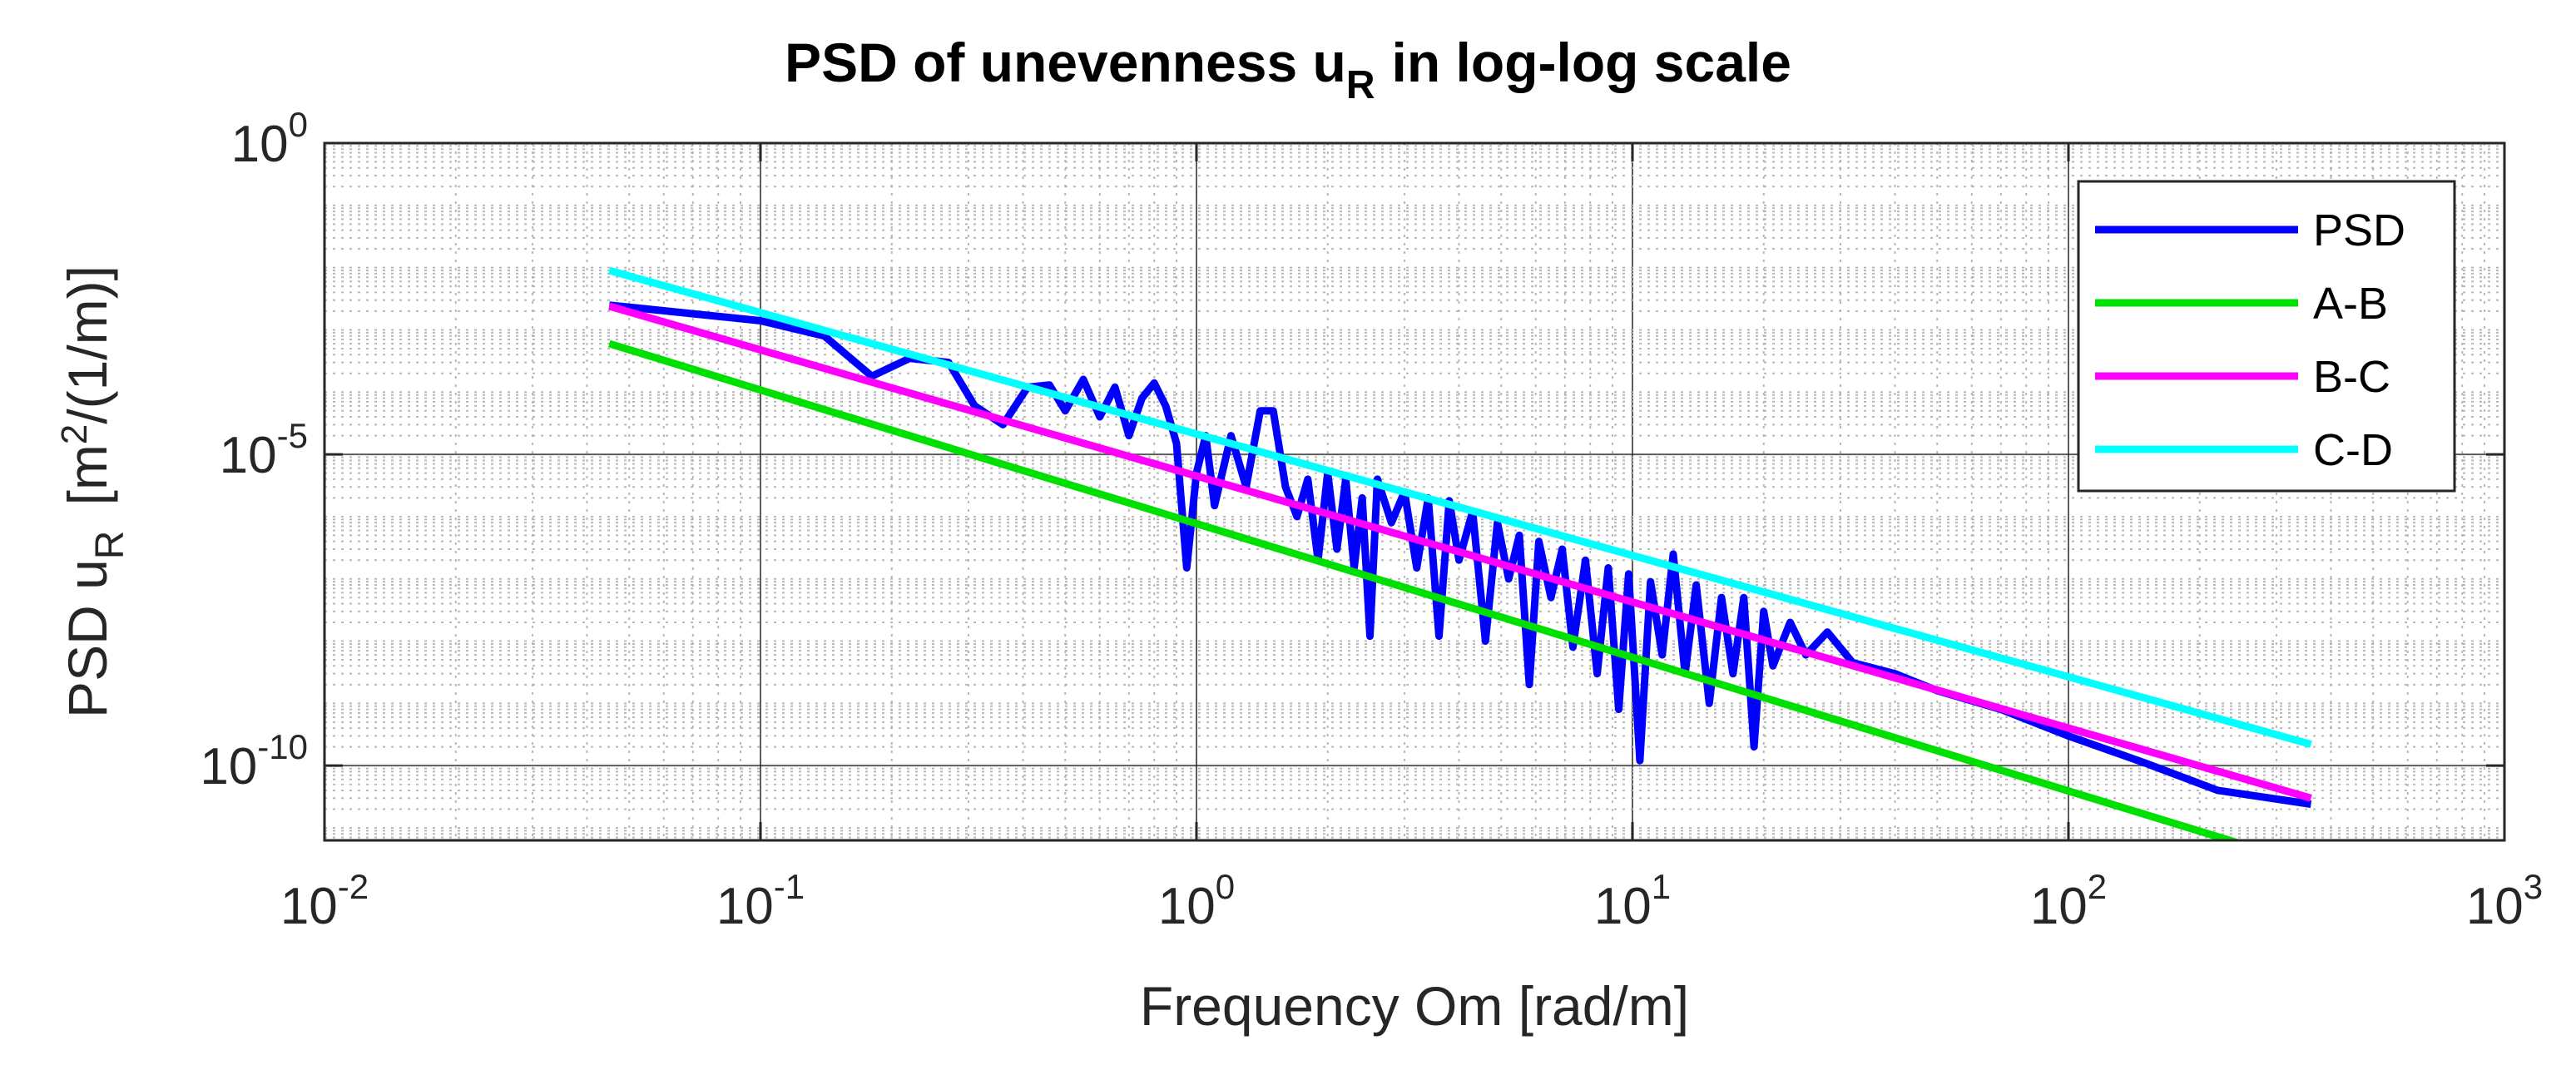  I want to click on x-tick-label: 10², so click(2068, 901).